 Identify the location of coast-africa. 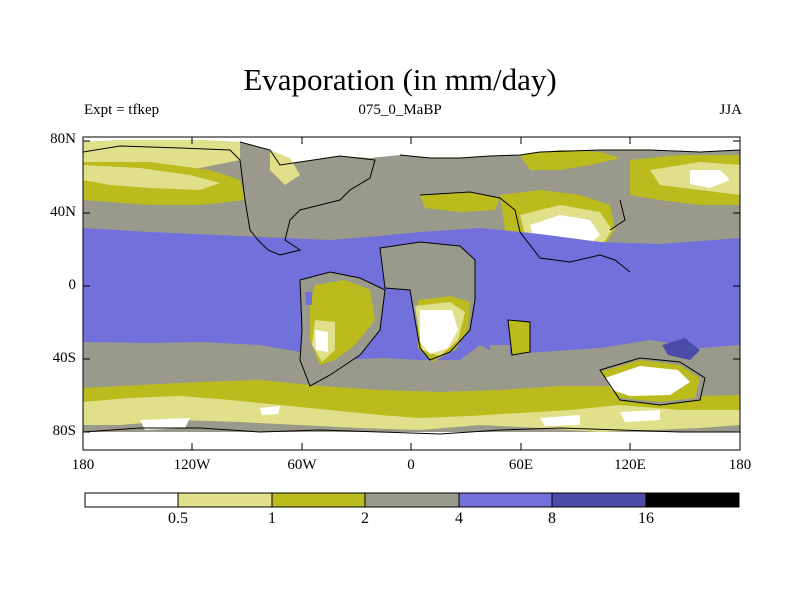
(427, 301).